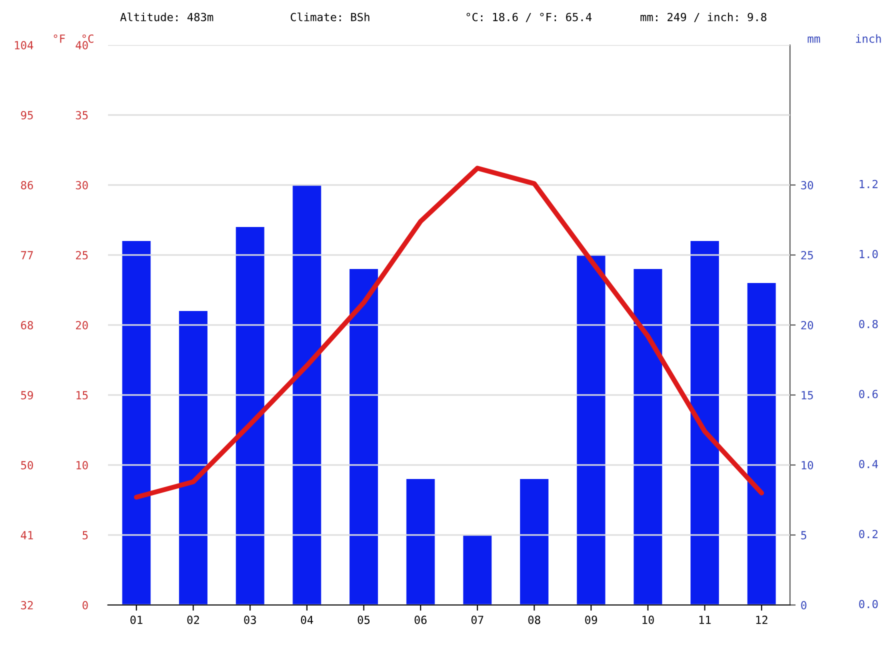 The image size is (894, 646). I want to click on y2-tick-label: 10, so click(808, 465).